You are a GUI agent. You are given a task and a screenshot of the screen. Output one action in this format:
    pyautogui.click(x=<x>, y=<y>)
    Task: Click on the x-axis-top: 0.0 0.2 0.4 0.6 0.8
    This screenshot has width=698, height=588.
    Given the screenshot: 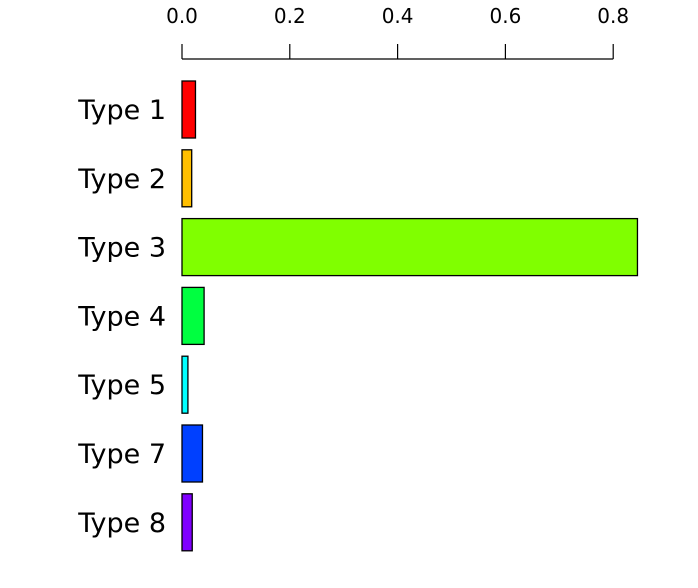 What is the action you would take?
    pyautogui.click(x=397, y=32)
    